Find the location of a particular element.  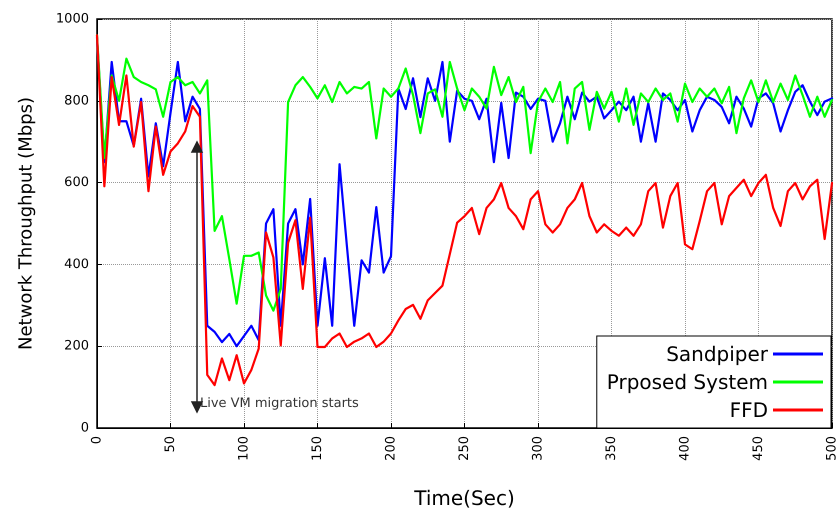

x-tick-label: 450 is located at coordinates (758, 448).